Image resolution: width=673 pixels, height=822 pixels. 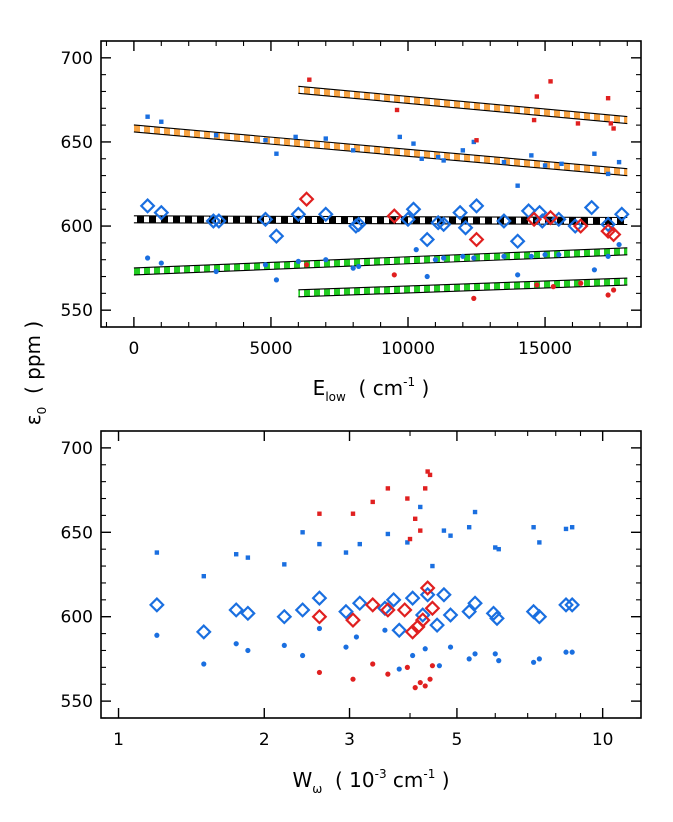 What do you see at coordinates (133, 349) in the screenshot?
I see `x-tick-label: 0` at bounding box center [133, 349].